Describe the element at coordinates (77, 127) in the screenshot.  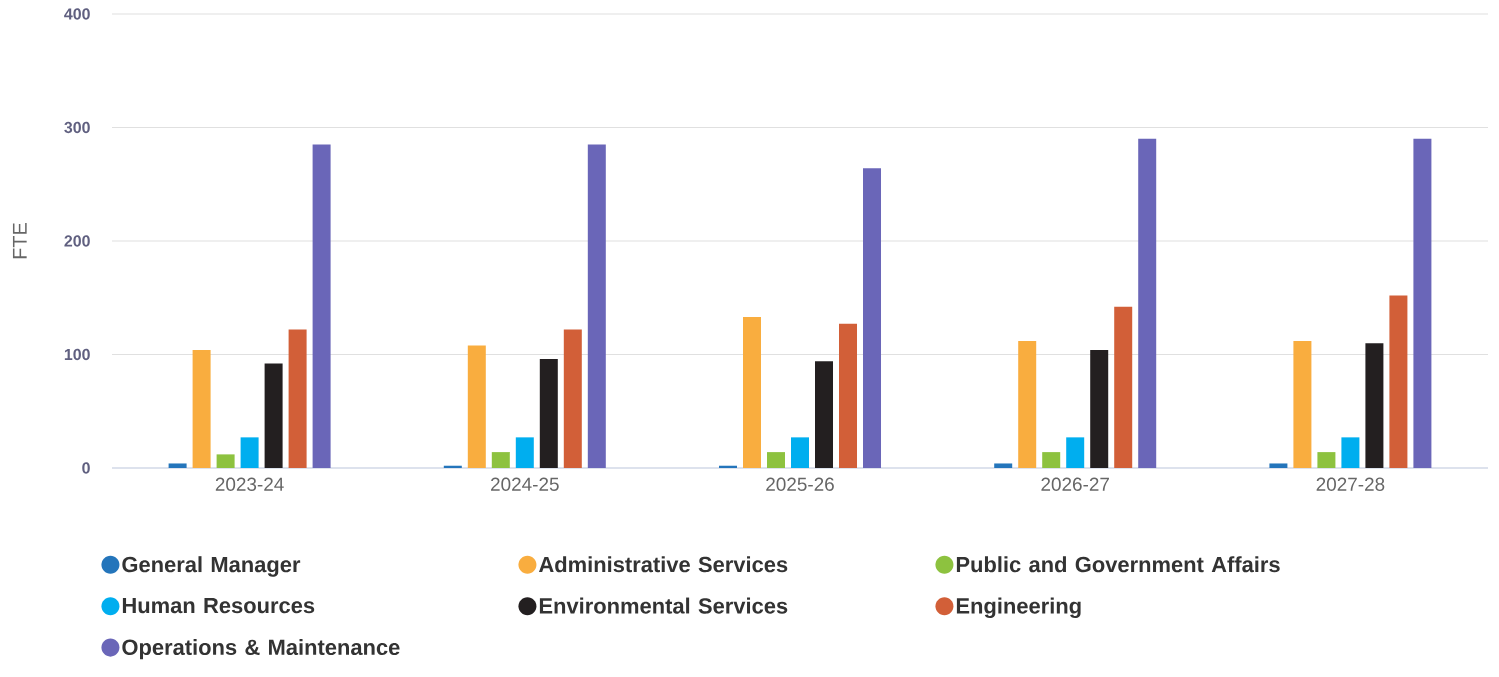
I see `y-tick-label: 300` at that location.